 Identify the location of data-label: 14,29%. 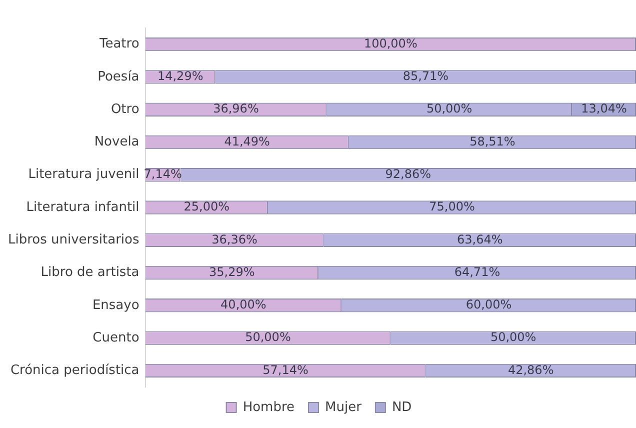
(180, 76).